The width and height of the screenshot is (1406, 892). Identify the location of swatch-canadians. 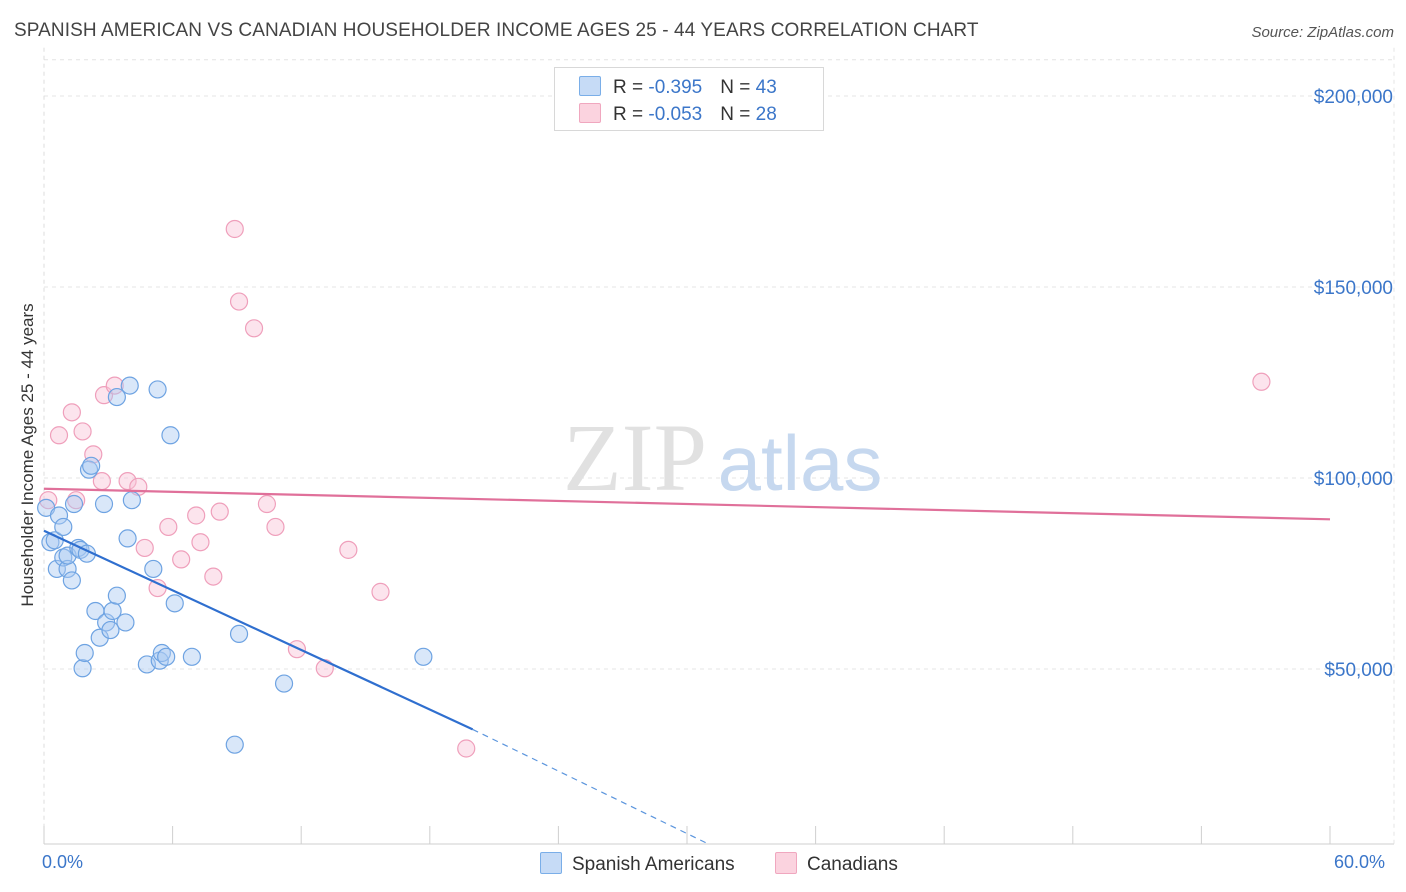
(590, 113).